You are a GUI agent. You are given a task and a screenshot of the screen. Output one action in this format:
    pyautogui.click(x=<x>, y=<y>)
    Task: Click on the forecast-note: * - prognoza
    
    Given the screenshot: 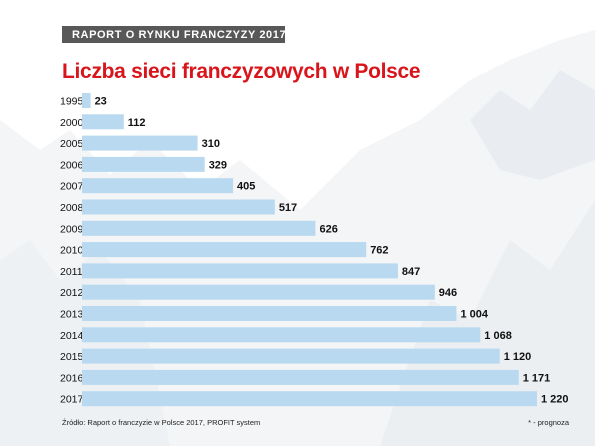 What is the action you would take?
    pyautogui.click(x=548, y=422)
    